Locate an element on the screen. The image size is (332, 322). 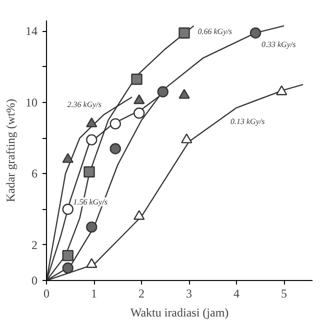
series-label: 1.56 kGy/s is located at coordinates (90, 201).